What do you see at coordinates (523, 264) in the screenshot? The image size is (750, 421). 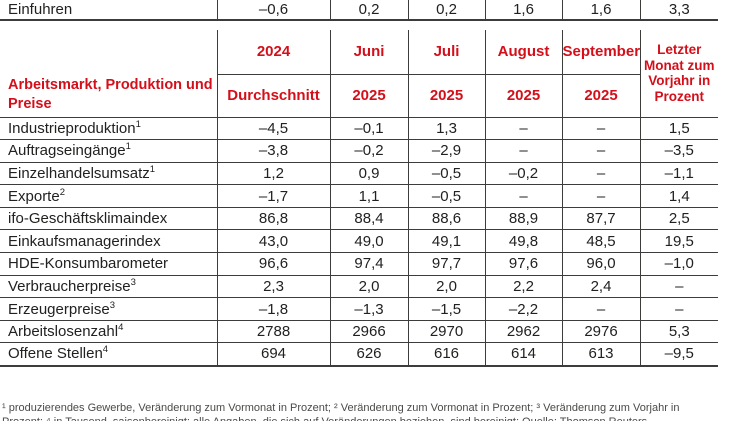 I see `value-cell: 97,6` at bounding box center [523, 264].